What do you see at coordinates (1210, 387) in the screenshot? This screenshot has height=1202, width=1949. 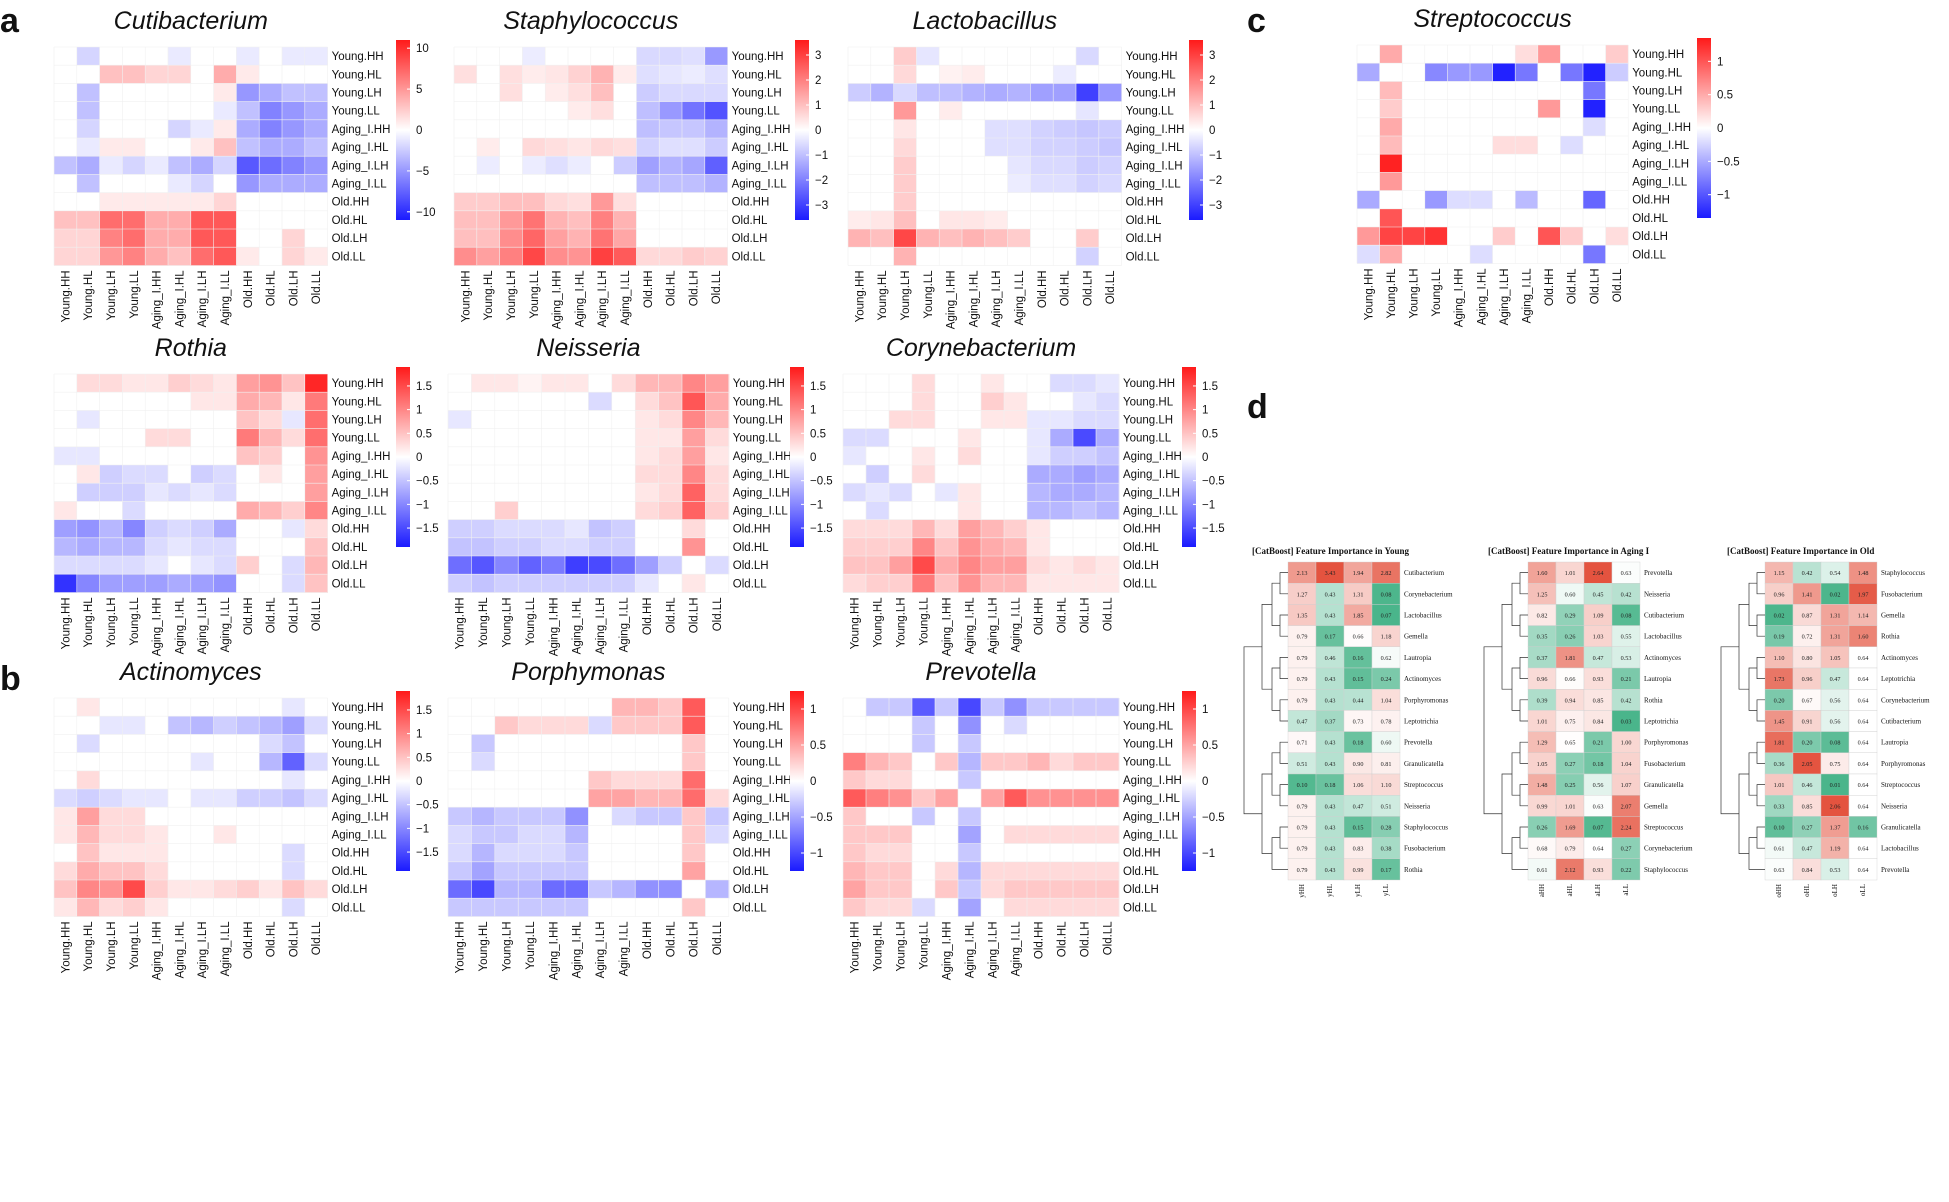 I see `colorbar-tick: 1.5` at bounding box center [1210, 387].